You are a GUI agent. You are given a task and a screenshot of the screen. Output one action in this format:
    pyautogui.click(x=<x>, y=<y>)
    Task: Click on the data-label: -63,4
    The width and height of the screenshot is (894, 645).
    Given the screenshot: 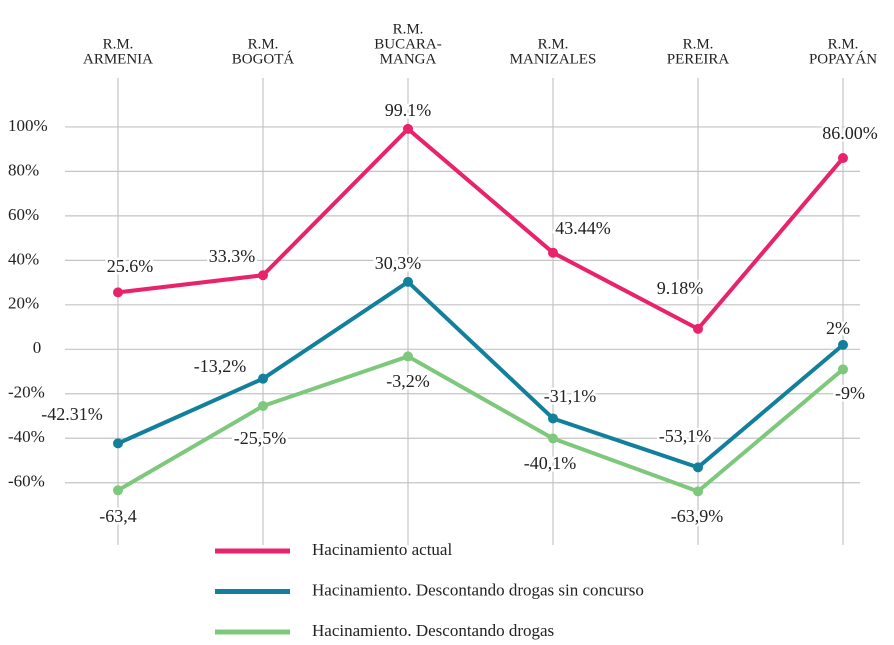 What is the action you would take?
    pyautogui.click(x=118, y=516)
    